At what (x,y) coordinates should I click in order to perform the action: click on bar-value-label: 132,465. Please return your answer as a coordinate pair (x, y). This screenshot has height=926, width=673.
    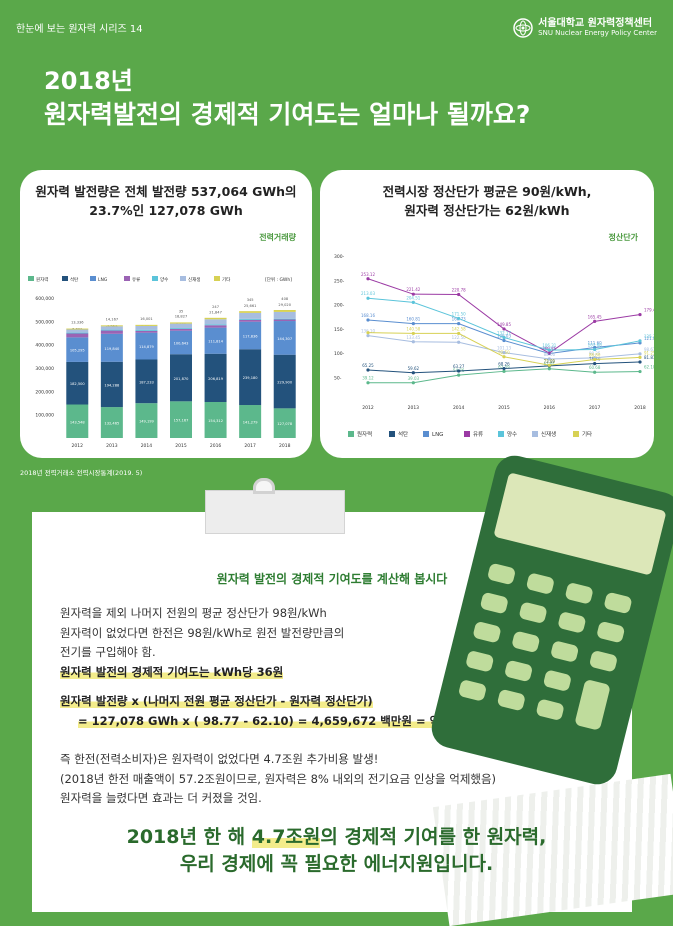
    Looking at the image, I should click on (111, 424).